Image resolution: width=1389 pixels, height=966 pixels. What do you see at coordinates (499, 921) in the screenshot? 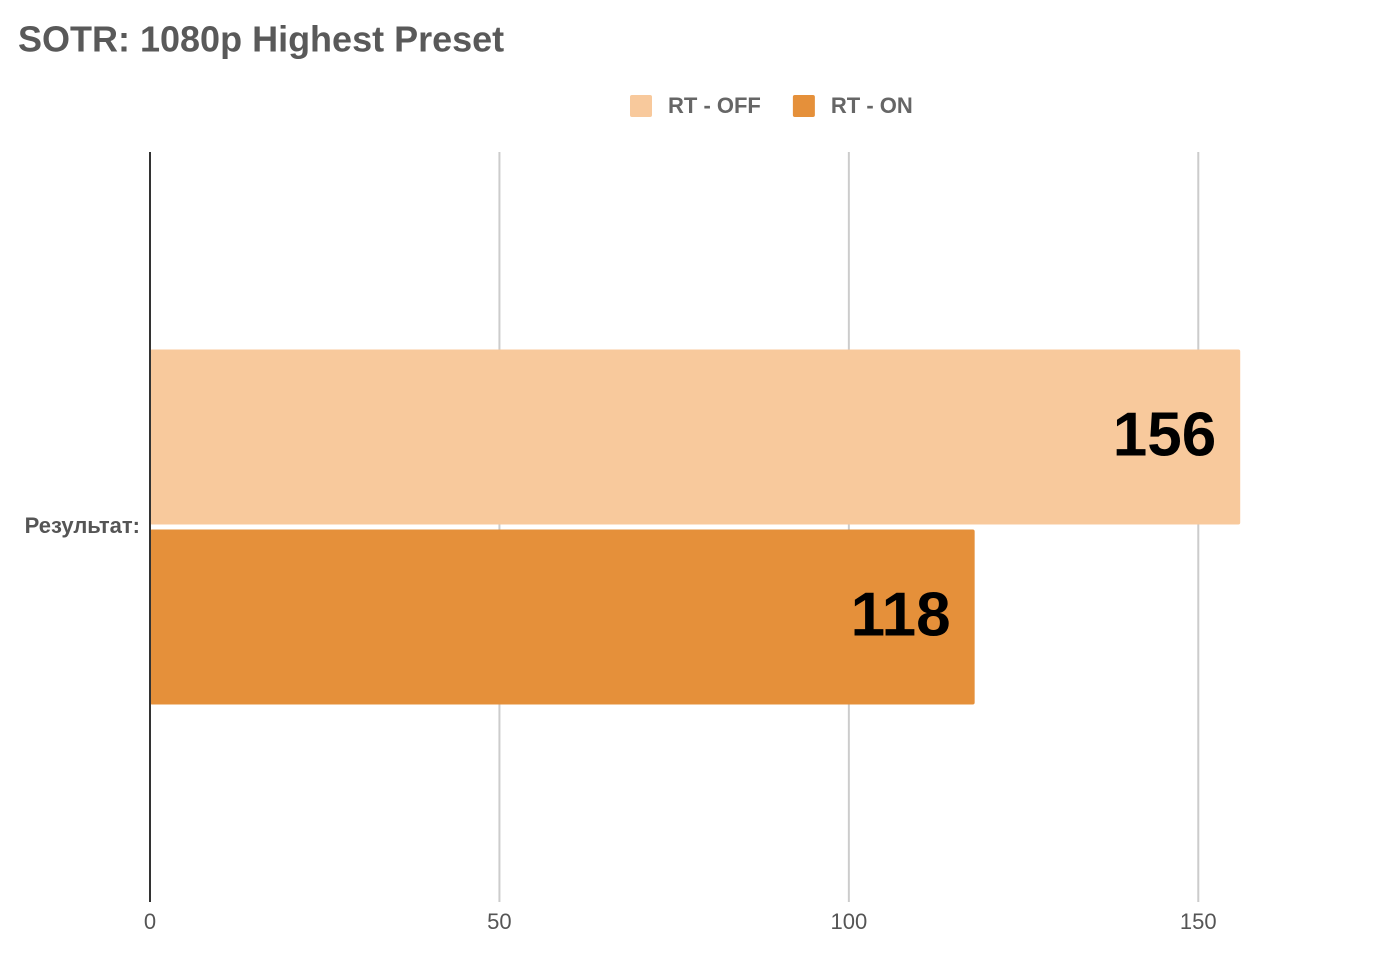
I see `x-tick-label: 50` at bounding box center [499, 921].